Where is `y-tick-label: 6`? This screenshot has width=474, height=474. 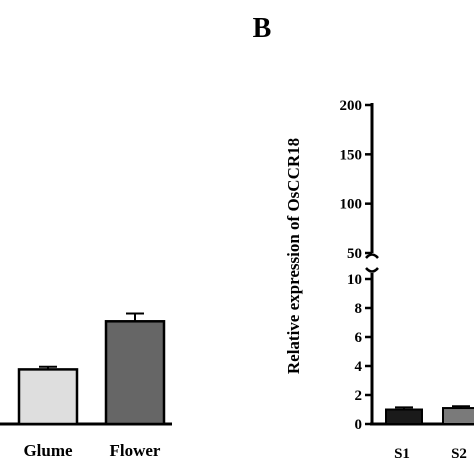
y-tick-label: 6 is located at coordinates (359, 338).